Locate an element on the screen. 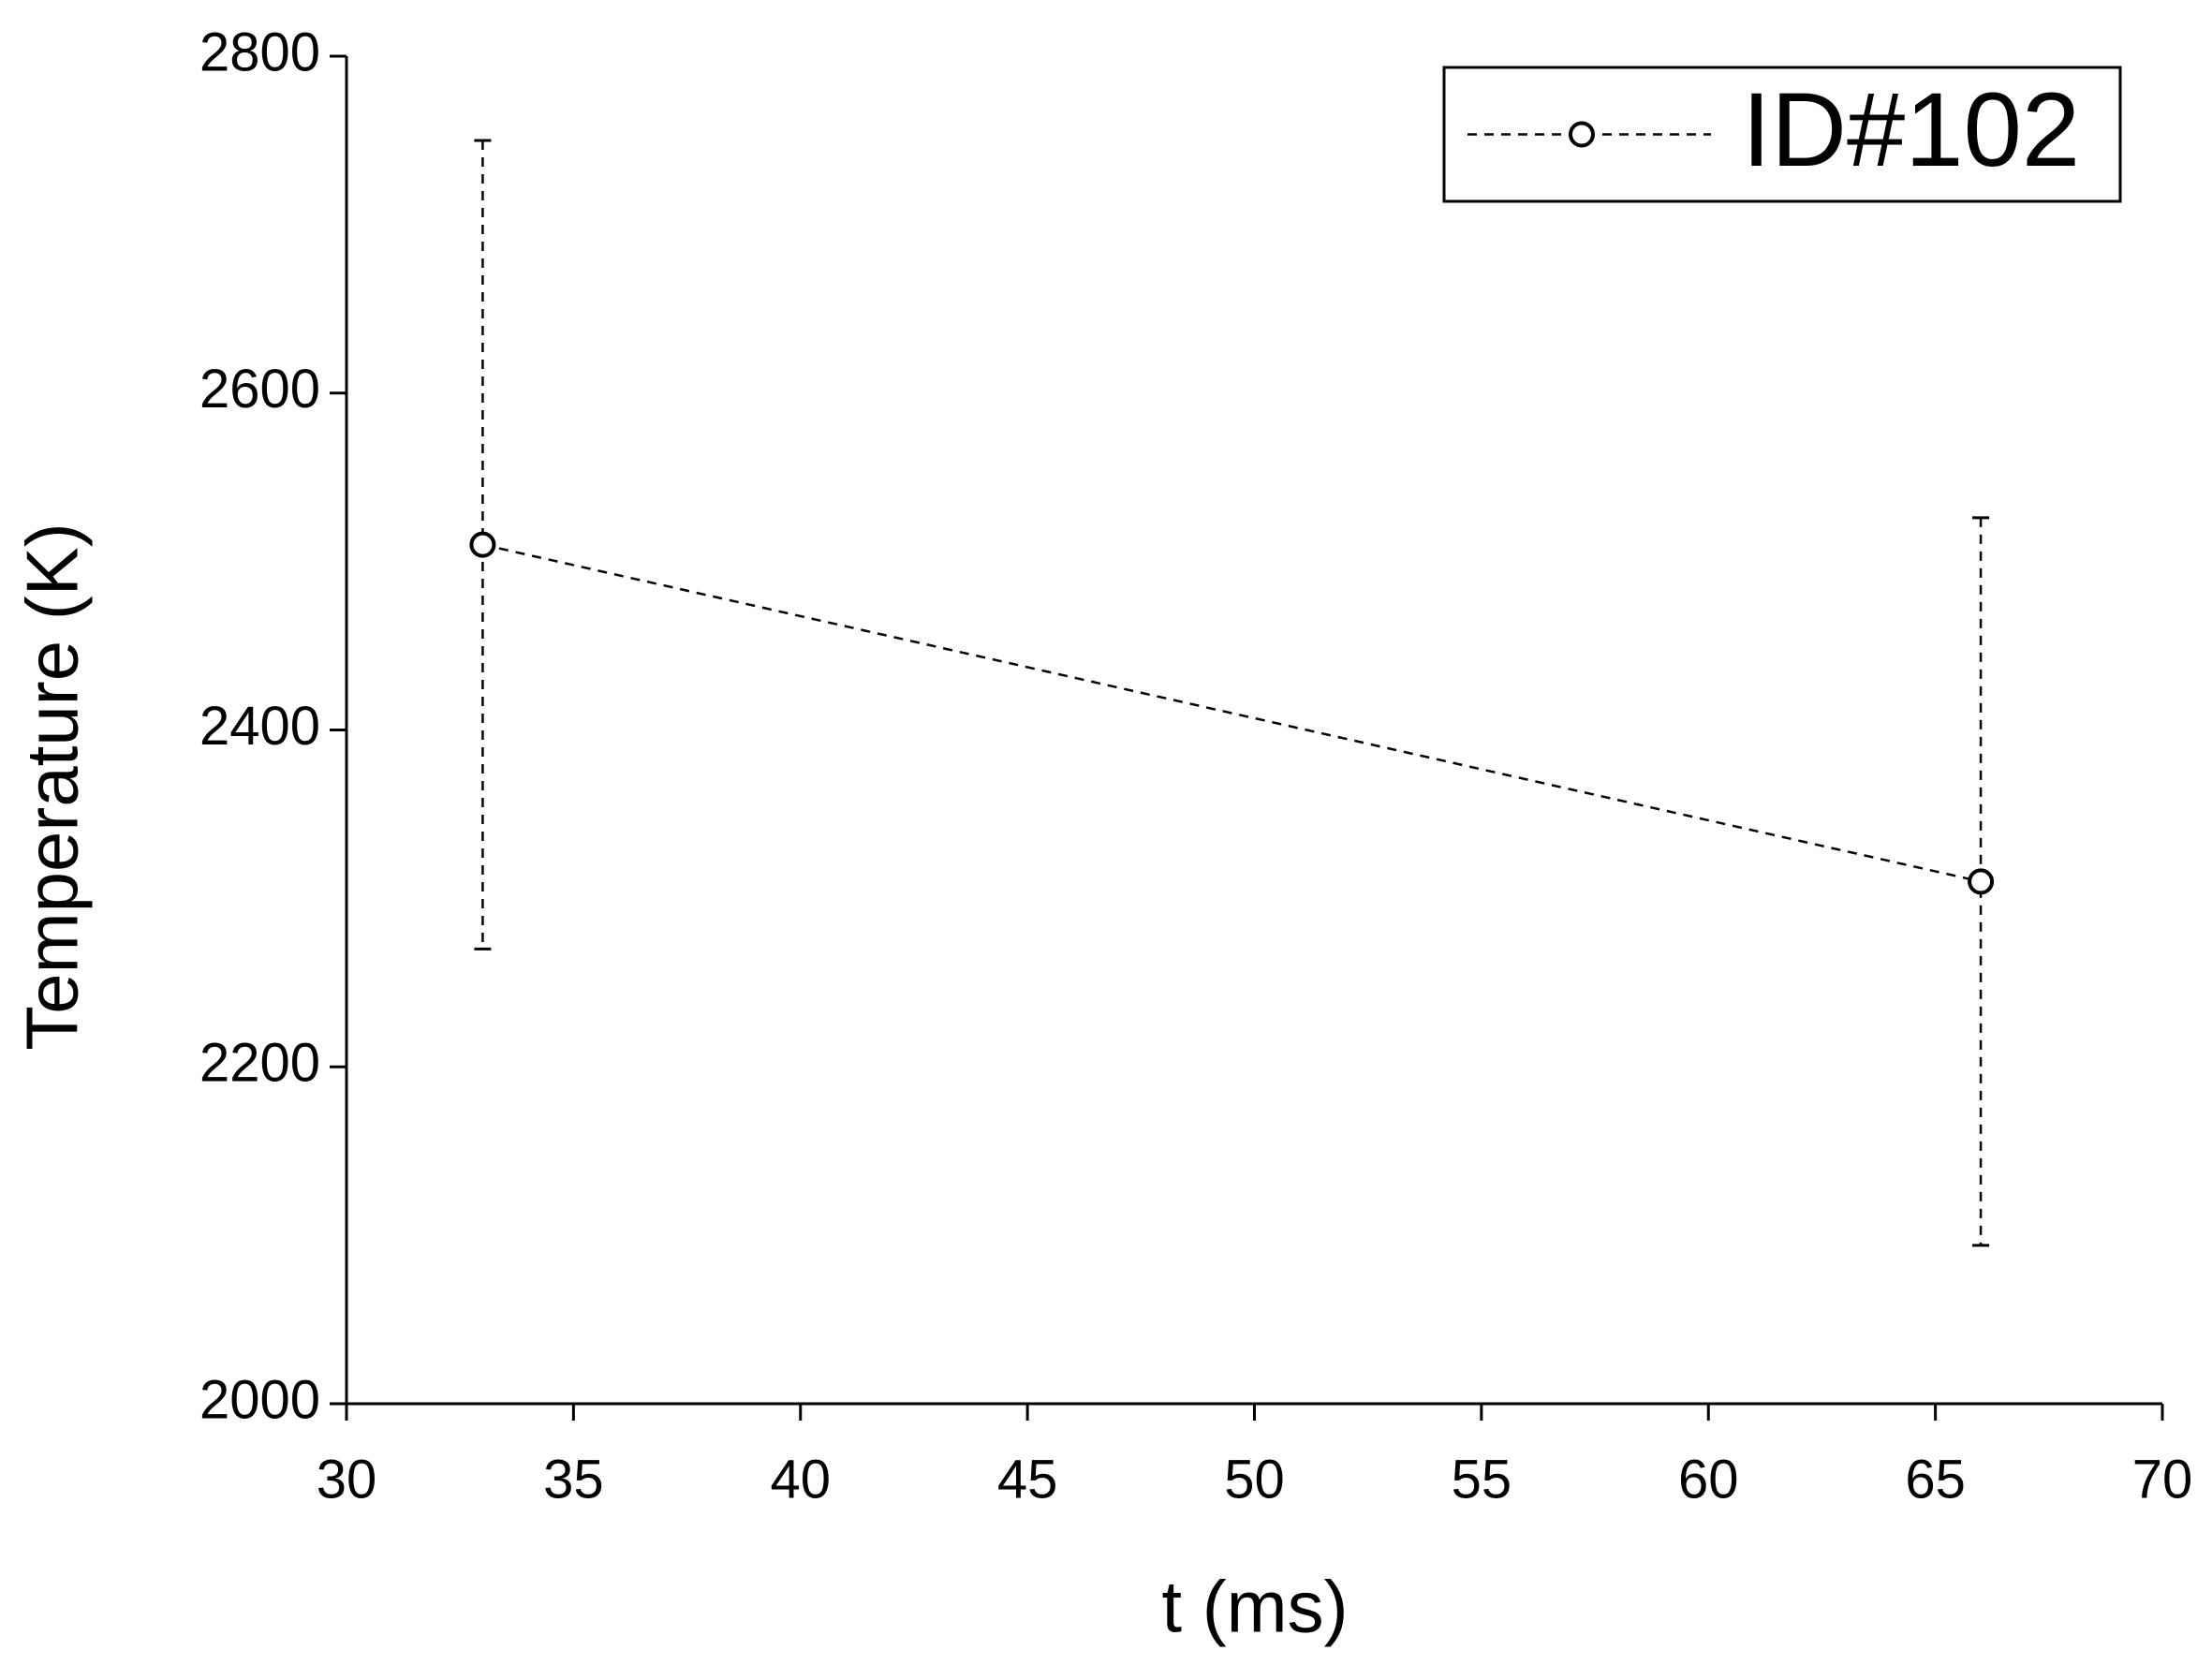 The height and width of the screenshot is (1665, 2212). y-tick-label: 2200 is located at coordinates (260, 1064).